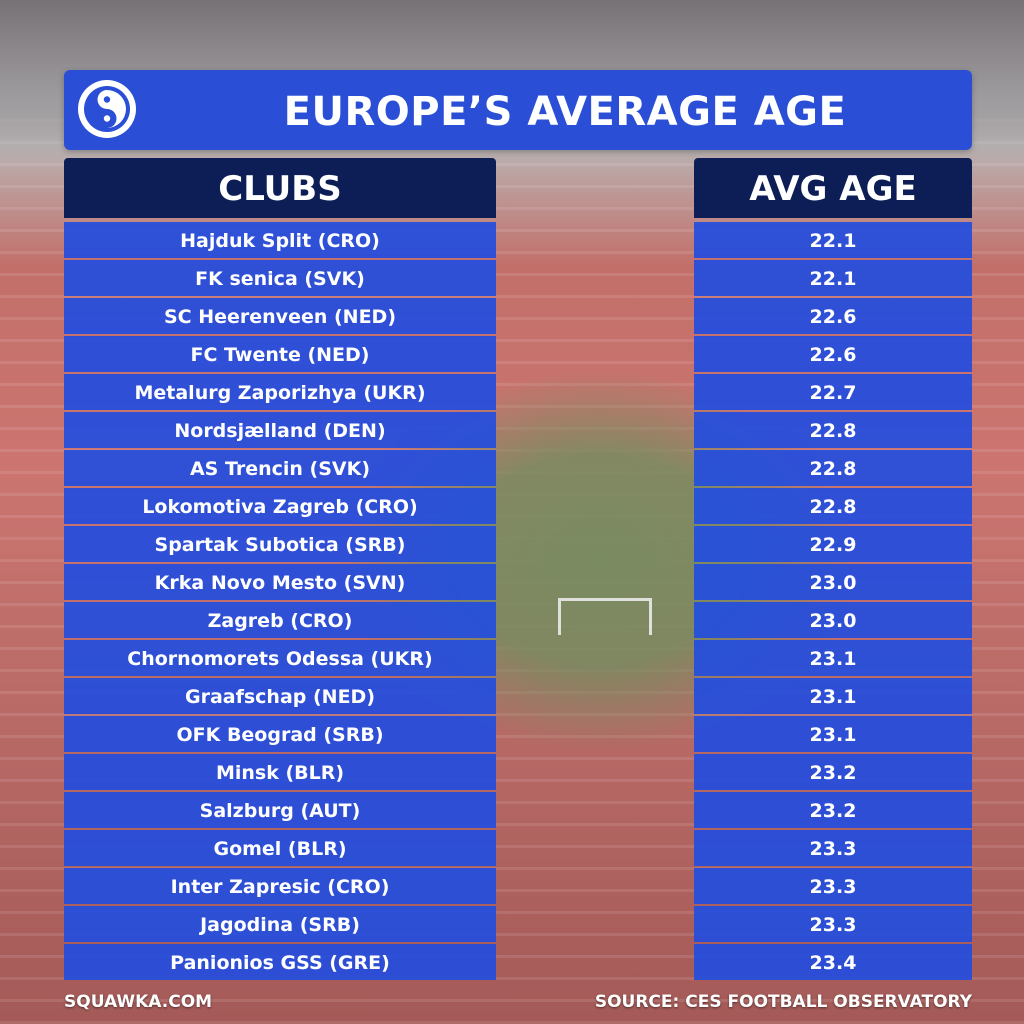 This screenshot has width=1024, height=1024. What do you see at coordinates (280, 316) in the screenshot?
I see `club-cell: SC Heerenveen (NED)` at bounding box center [280, 316].